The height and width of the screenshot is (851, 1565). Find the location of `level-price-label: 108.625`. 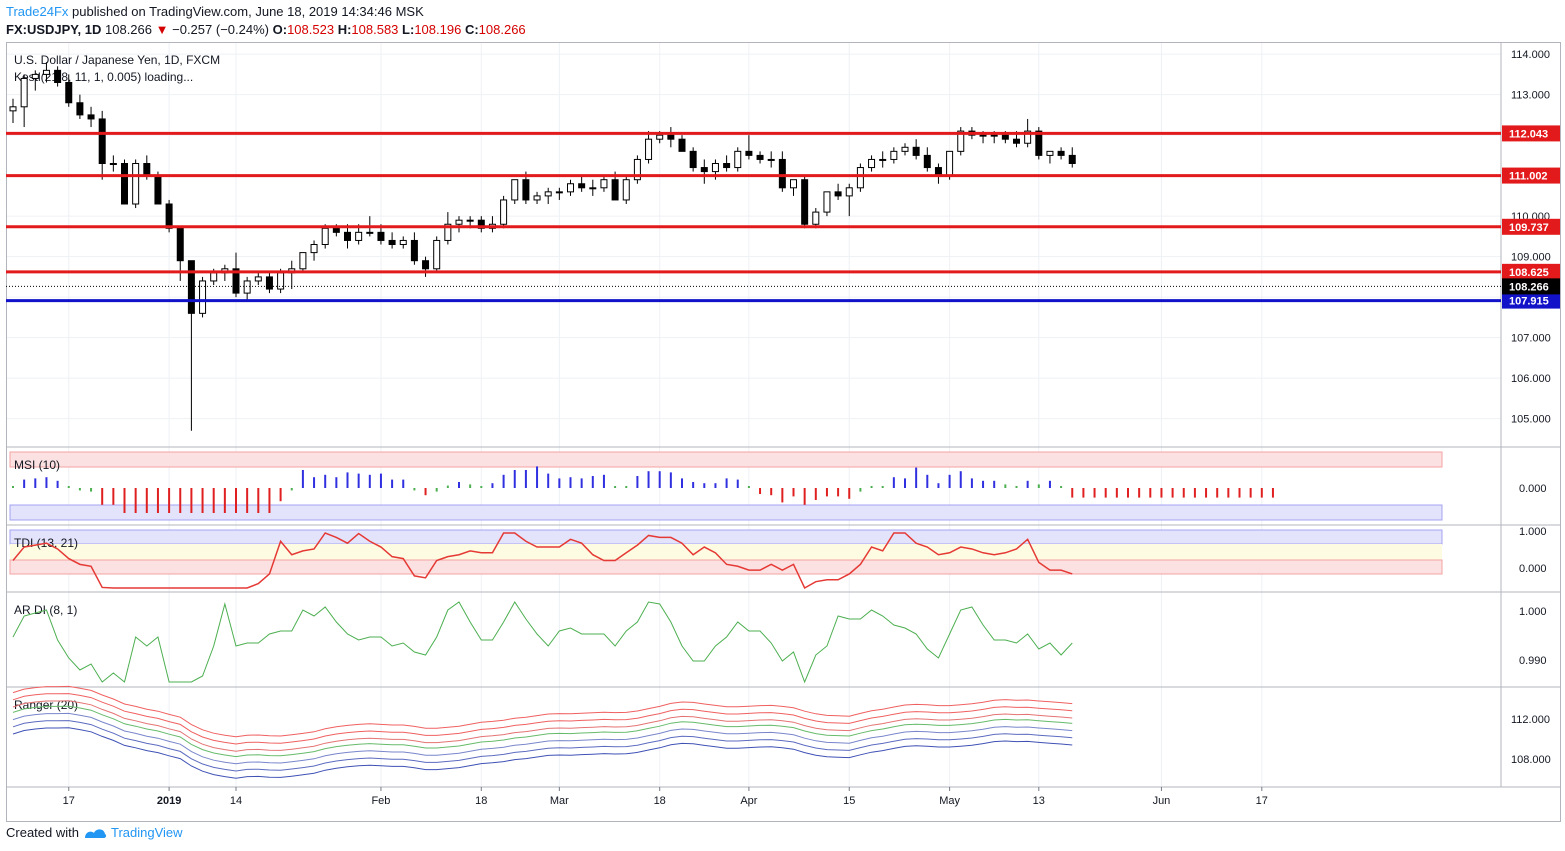

level-price-label: 108.625 is located at coordinates (1529, 273).